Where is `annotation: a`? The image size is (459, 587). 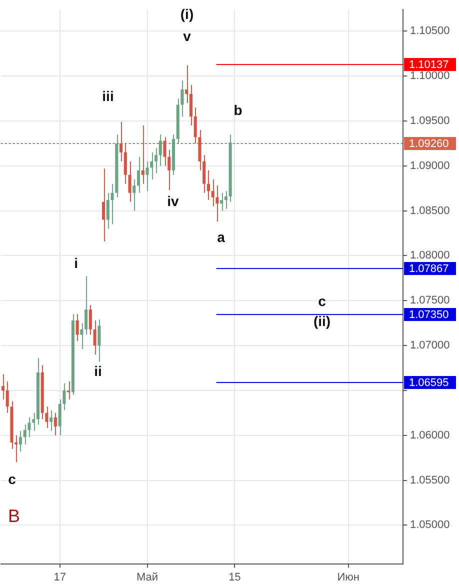
annotation: a is located at coordinates (221, 236).